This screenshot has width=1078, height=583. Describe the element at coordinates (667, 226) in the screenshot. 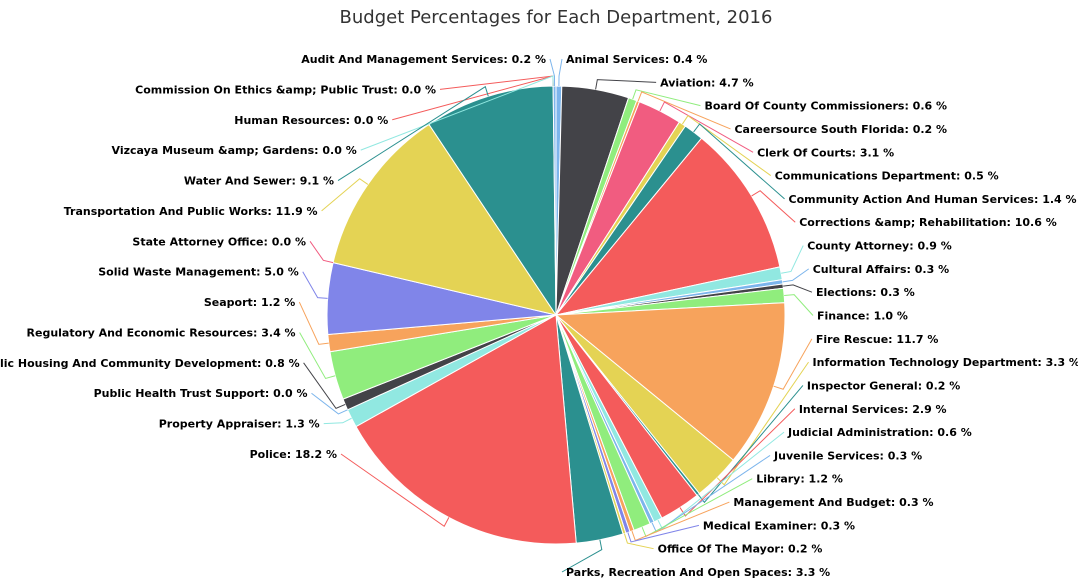

I see `slice-corrections-and-rehabilitation` at that location.